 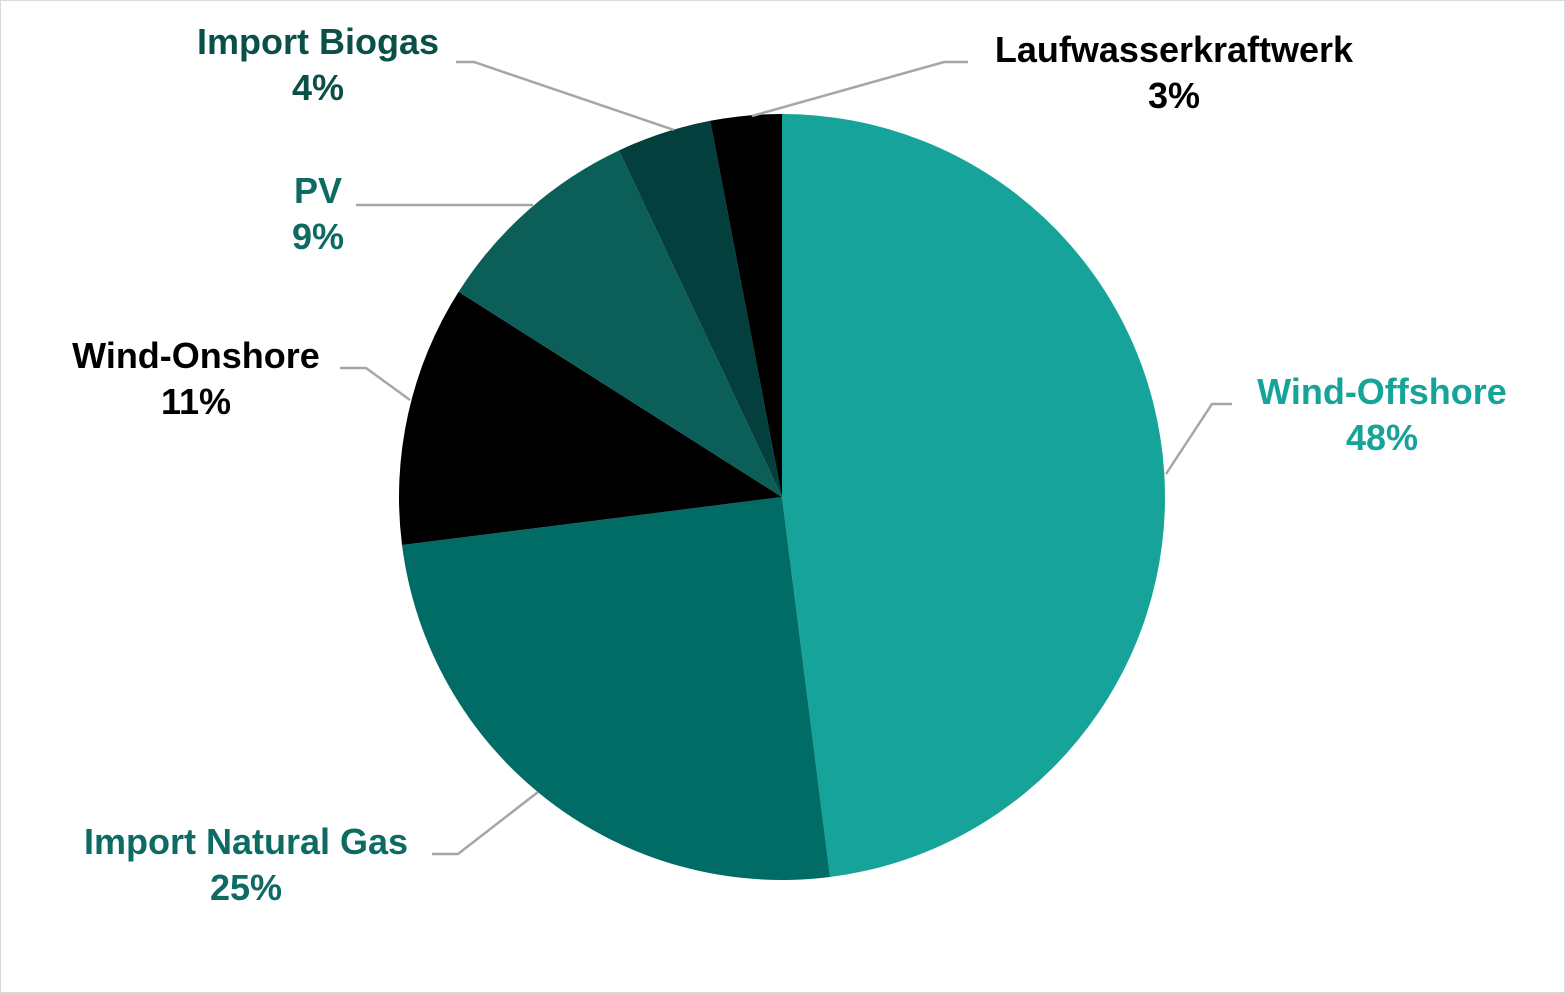 What do you see at coordinates (1174, 49) in the screenshot?
I see `slice-label-laufwasserkraftwerk: Laufwasserkraftwerk` at bounding box center [1174, 49].